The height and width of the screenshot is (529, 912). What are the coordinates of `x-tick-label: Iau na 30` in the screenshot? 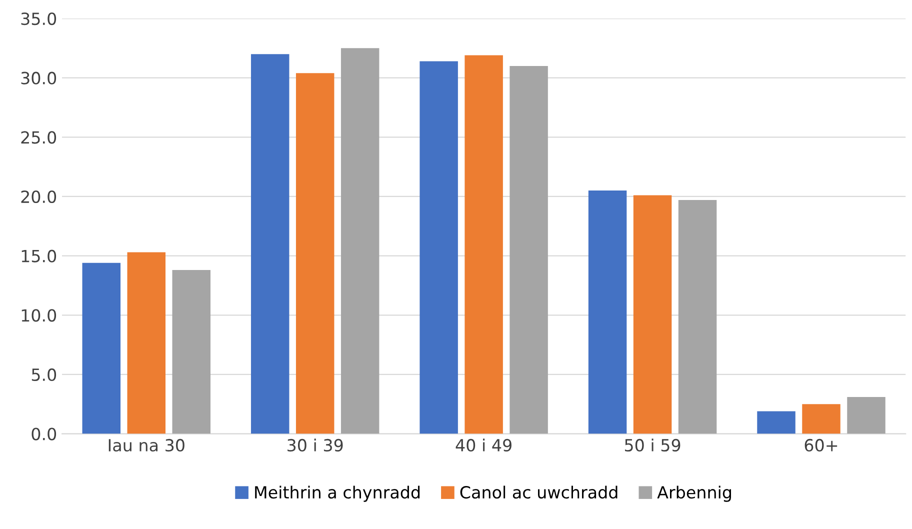 It's located at (146, 445).